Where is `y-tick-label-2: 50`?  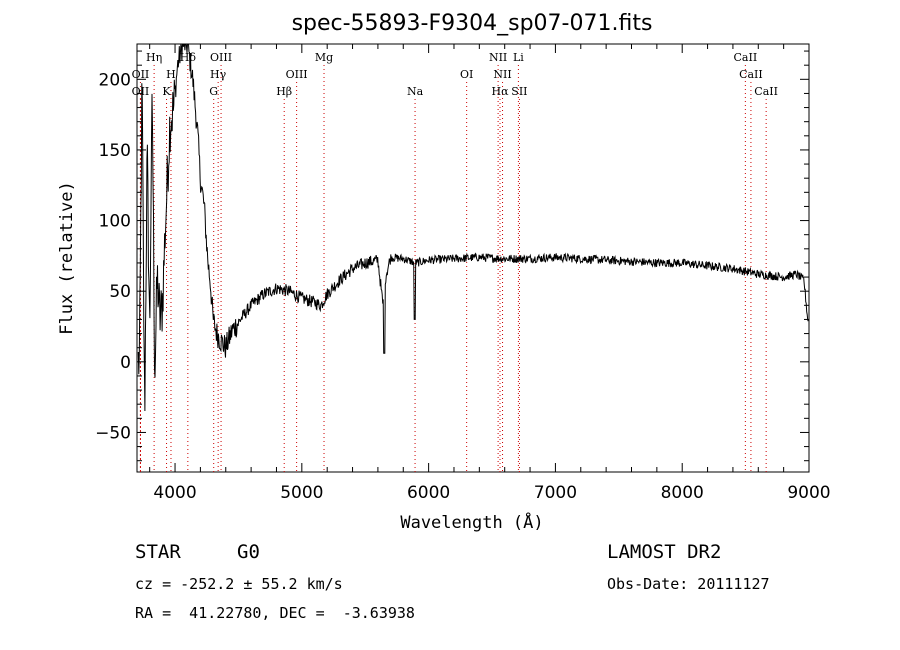 y-tick-label-2: 50 is located at coordinates (120, 292).